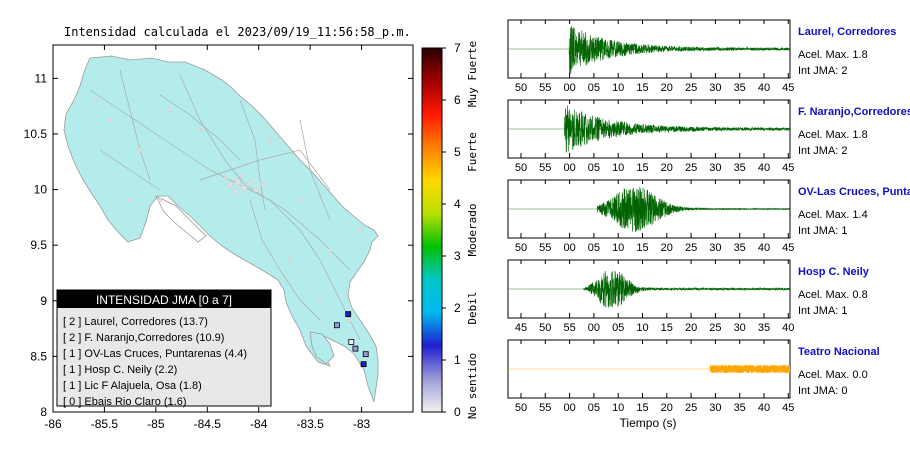  Describe the element at coordinates (208, 424) in the screenshot. I see `map-x-tick-label: -84.5` at that location.